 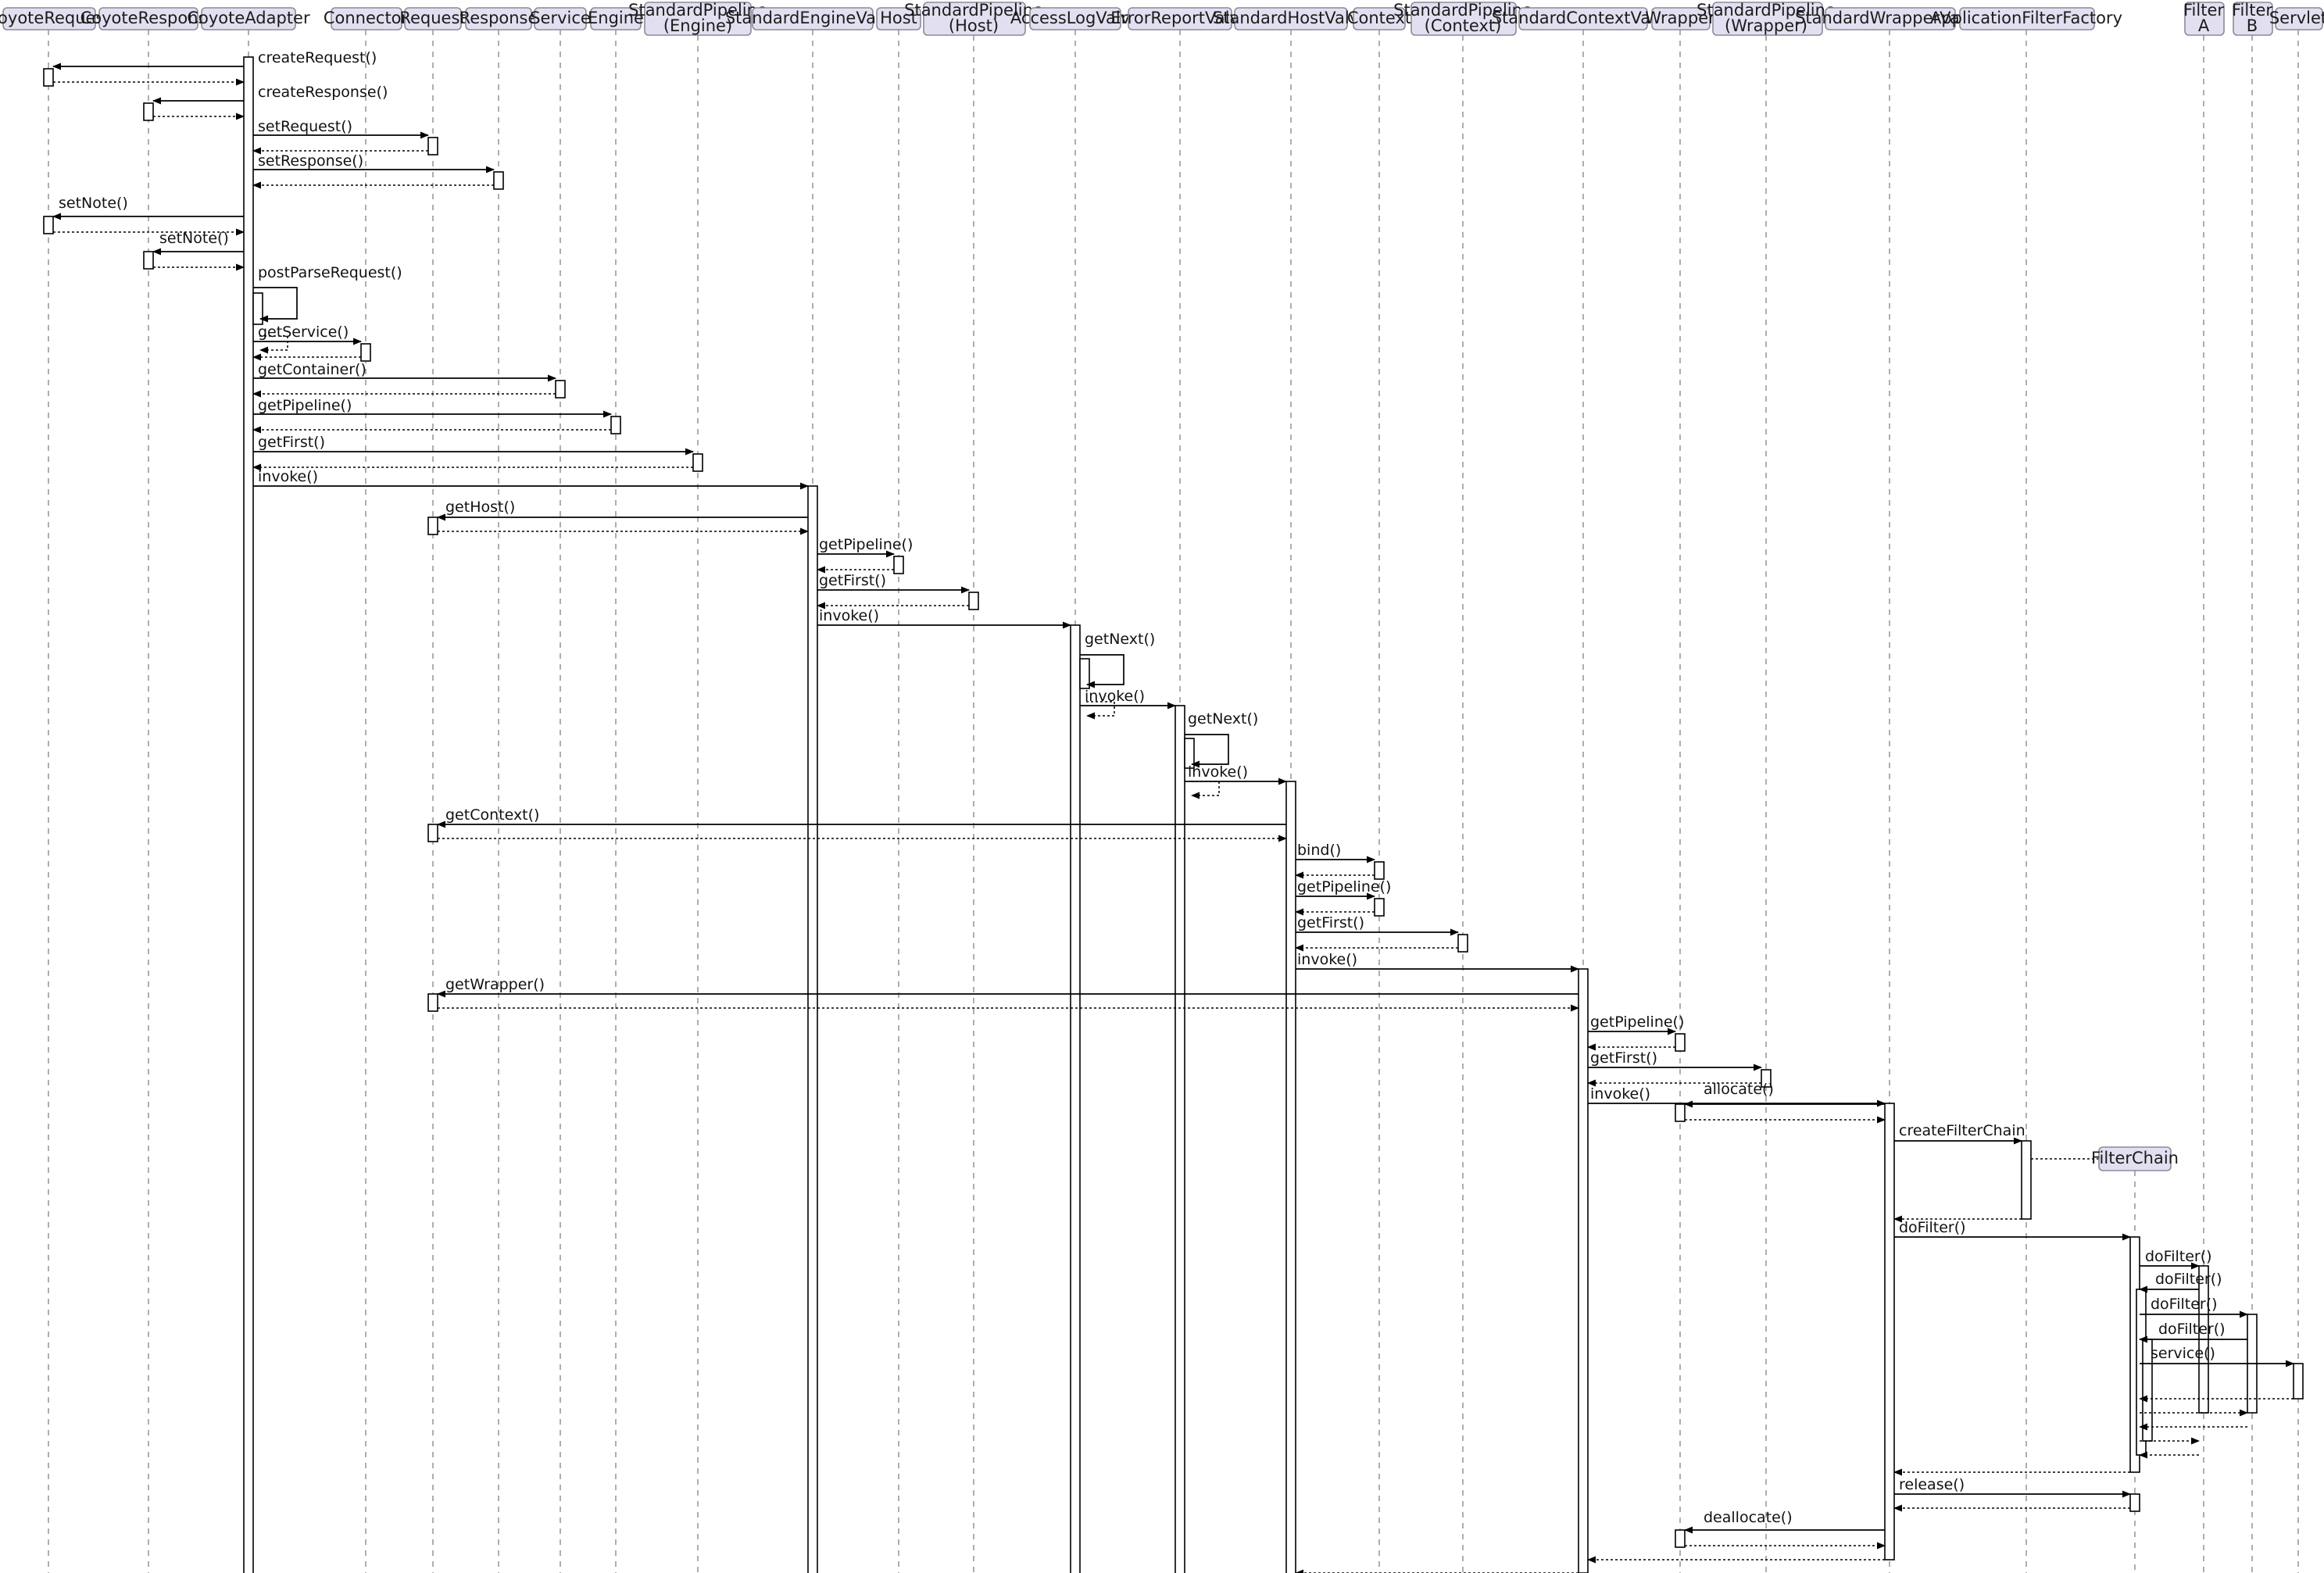 What do you see at coordinates (307, 334) in the screenshot?
I see `message-m14: getService()` at bounding box center [307, 334].